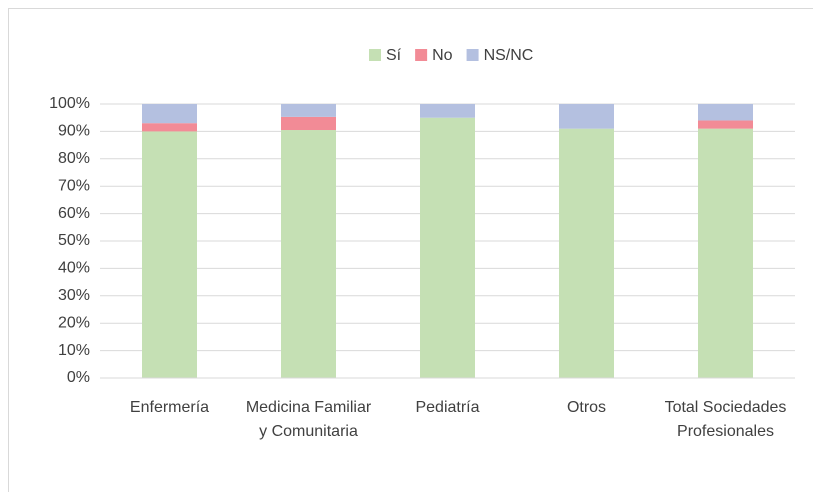 The height and width of the screenshot is (492, 813). Describe the element at coordinates (69, 103) in the screenshot. I see `y-tick-label: 100%` at that location.